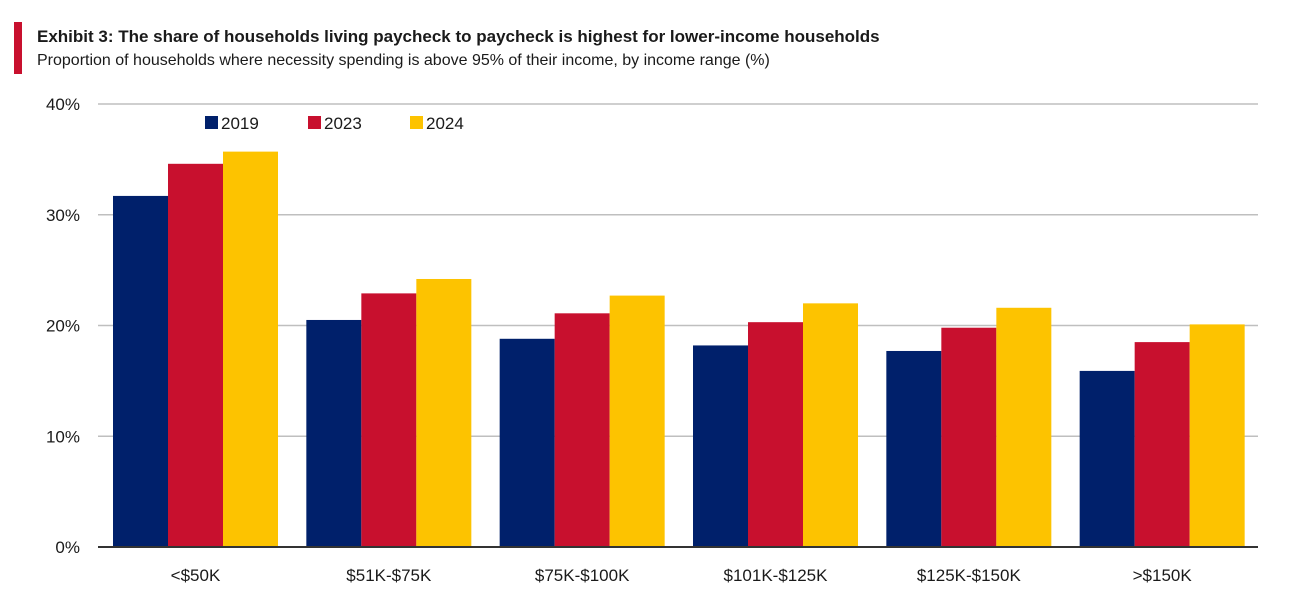 Image resolution: width=1292 pixels, height=595 pixels. What do you see at coordinates (445, 123) in the screenshot?
I see `legend-label-2024: 2024` at bounding box center [445, 123].